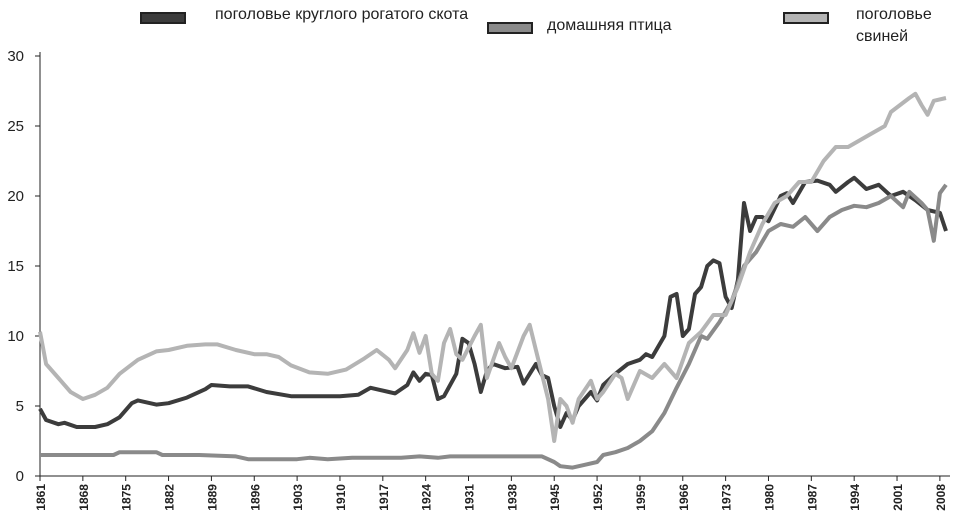 The width and height of the screenshot is (953, 527). Describe the element at coordinates (127, 497) in the screenshot. I see `x-tick-label: 1875` at that location.